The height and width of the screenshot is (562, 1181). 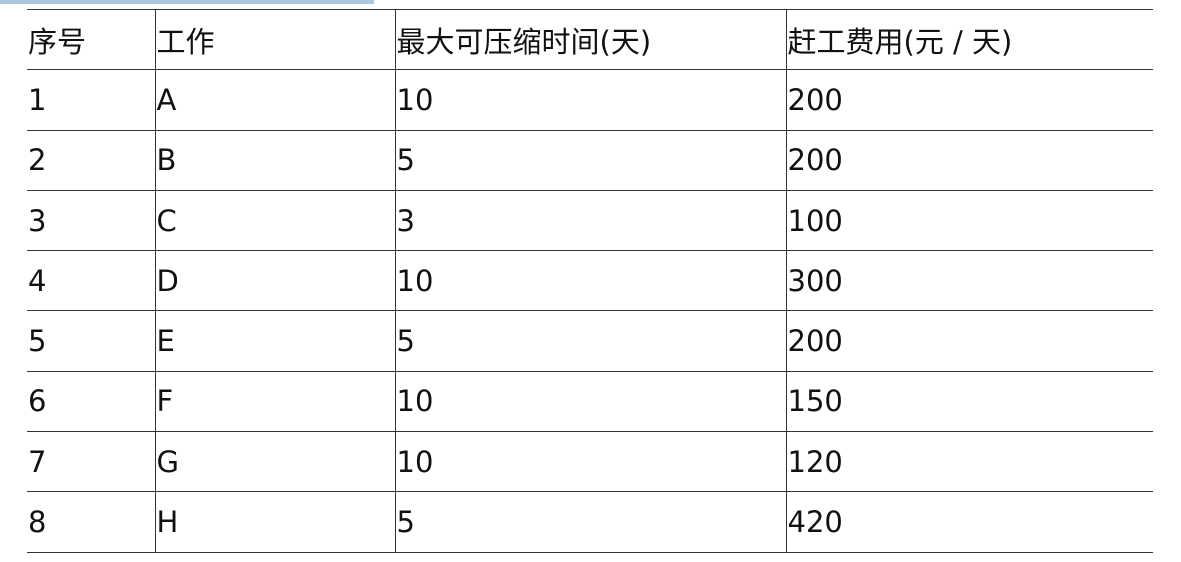 I want to click on cell-col-index: 6, so click(x=91, y=401).